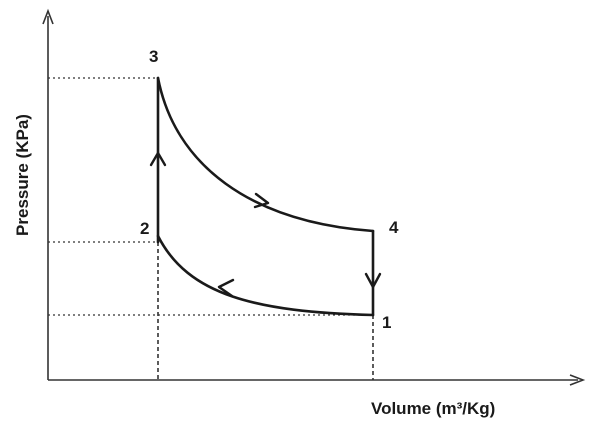  Describe the element at coordinates (153, 56) in the screenshot. I see `state-label-3: 3` at that location.